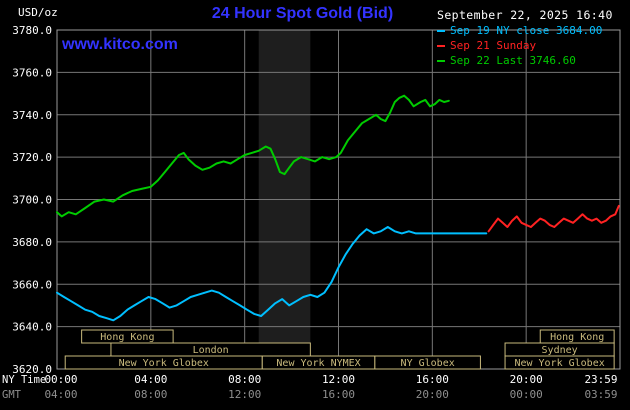  Describe the element at coordinates (553, 218) in the screenshot. I see `series-line-sep21-sunday` at that location.